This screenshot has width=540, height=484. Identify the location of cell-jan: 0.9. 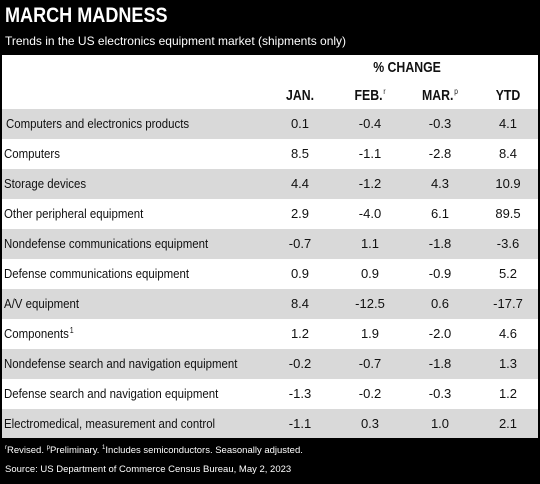
(300, 273).